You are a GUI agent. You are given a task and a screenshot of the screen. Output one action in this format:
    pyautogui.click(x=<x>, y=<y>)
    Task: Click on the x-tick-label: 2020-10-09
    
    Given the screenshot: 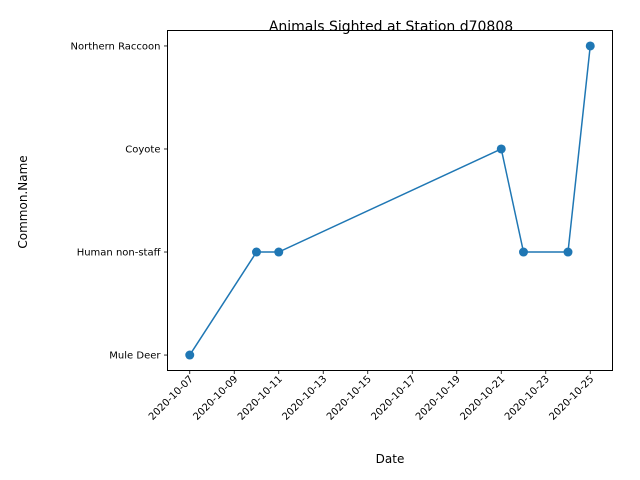 What is the action you would take?
    pyautogui.click(x=215, y=398)
    